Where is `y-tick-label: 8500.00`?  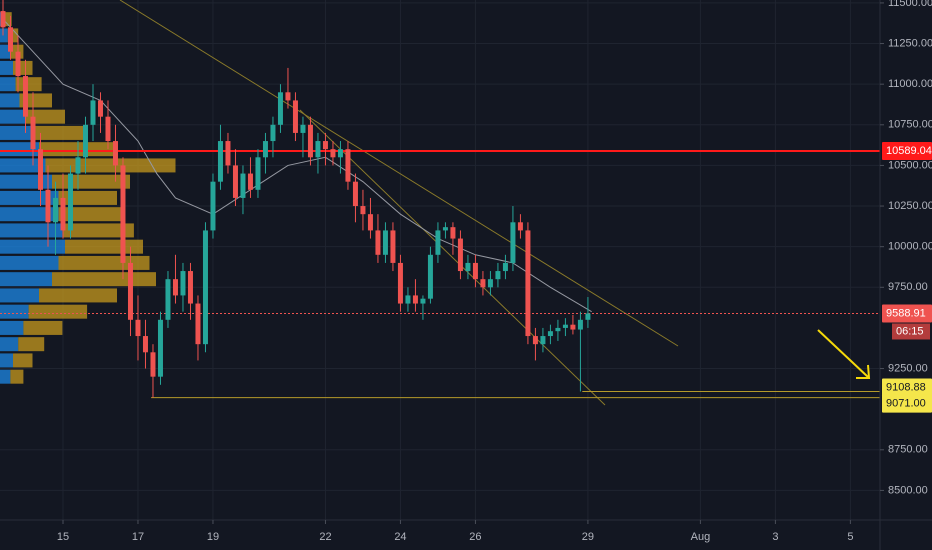
y-tick-label: 8500.00 is located at coordinates (908, 490).